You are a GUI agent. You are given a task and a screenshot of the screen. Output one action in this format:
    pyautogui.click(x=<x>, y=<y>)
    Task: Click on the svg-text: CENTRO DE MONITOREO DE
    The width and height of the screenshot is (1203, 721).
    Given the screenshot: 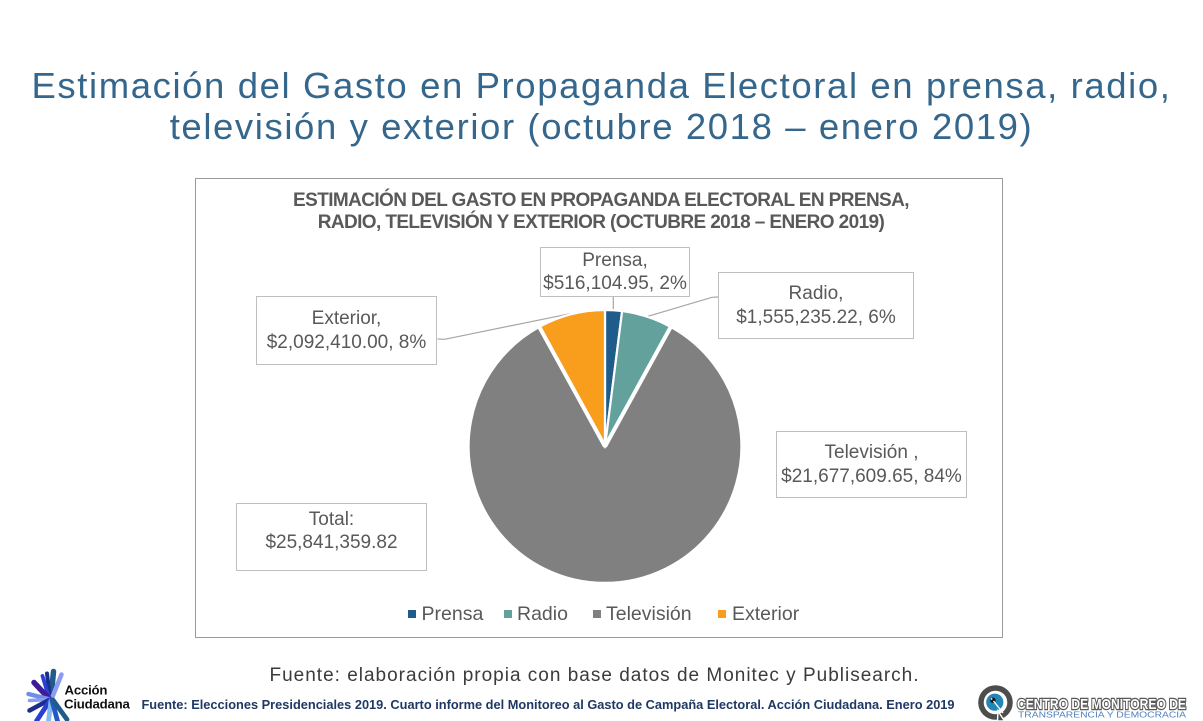 What is the action you would take?
    pyautogui.click(x=1101, y=705)
    